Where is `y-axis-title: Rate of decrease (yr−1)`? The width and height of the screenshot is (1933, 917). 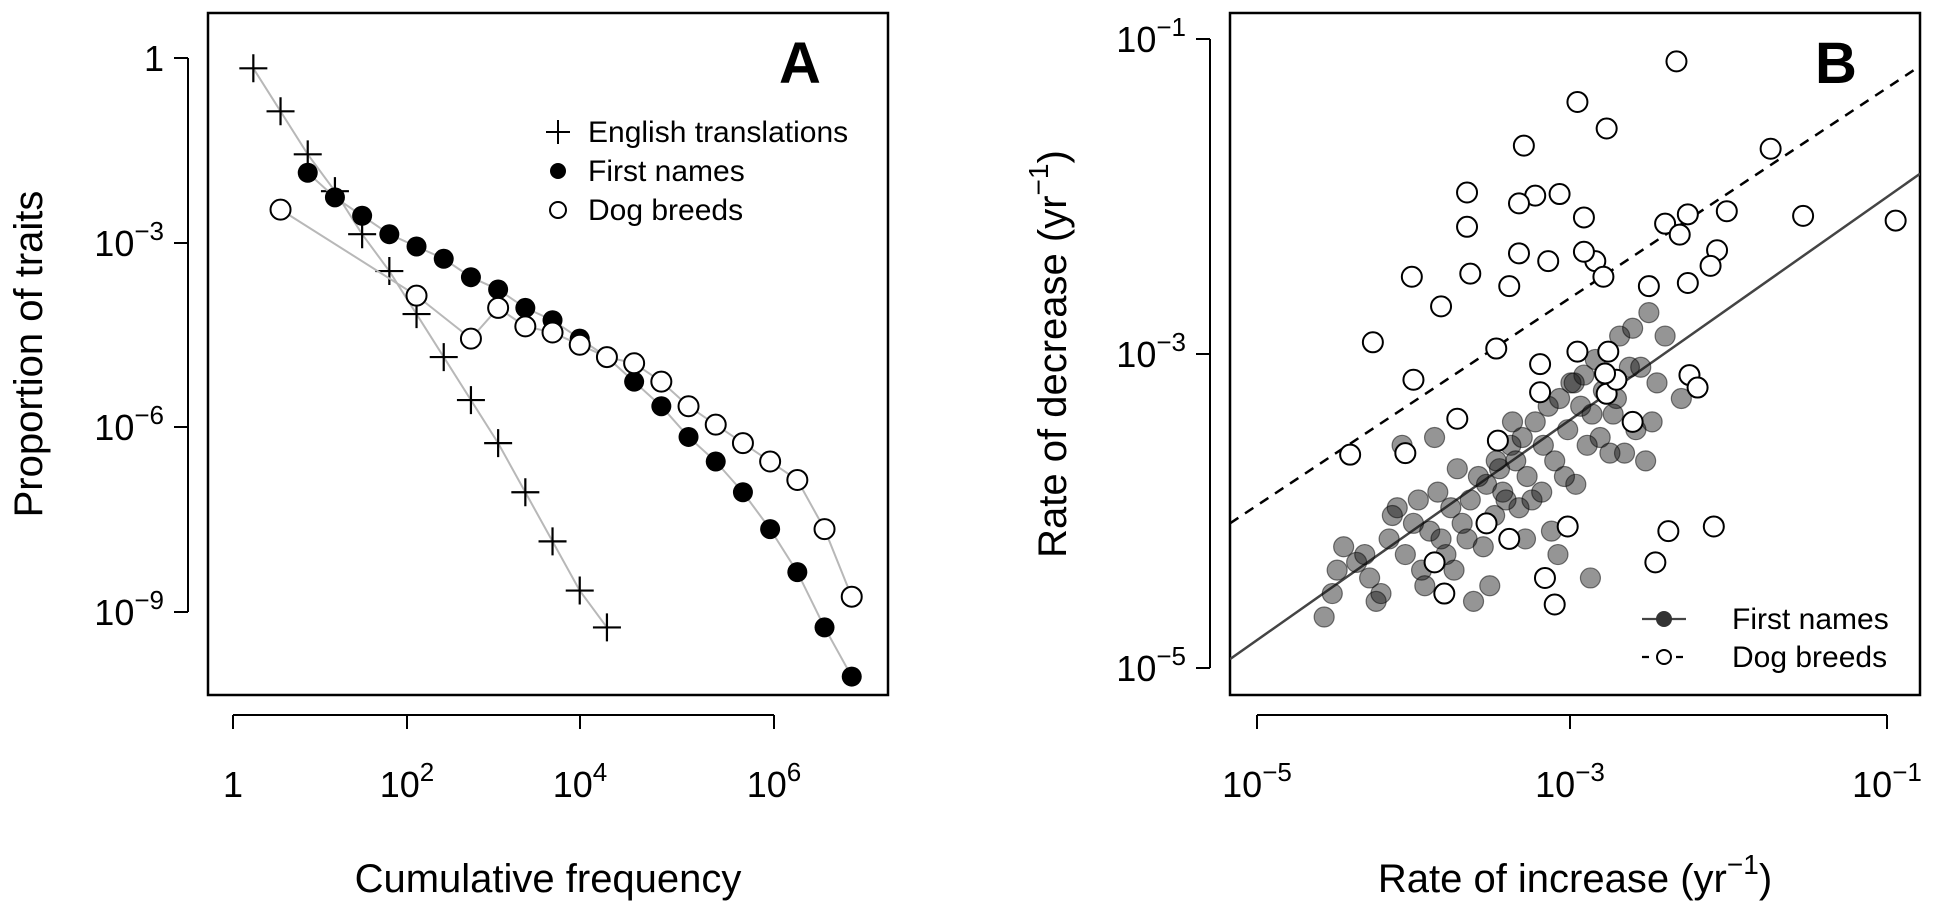
y-axis-title: Rate of decrease (yr−1) is located at coordinates (1049, 354).